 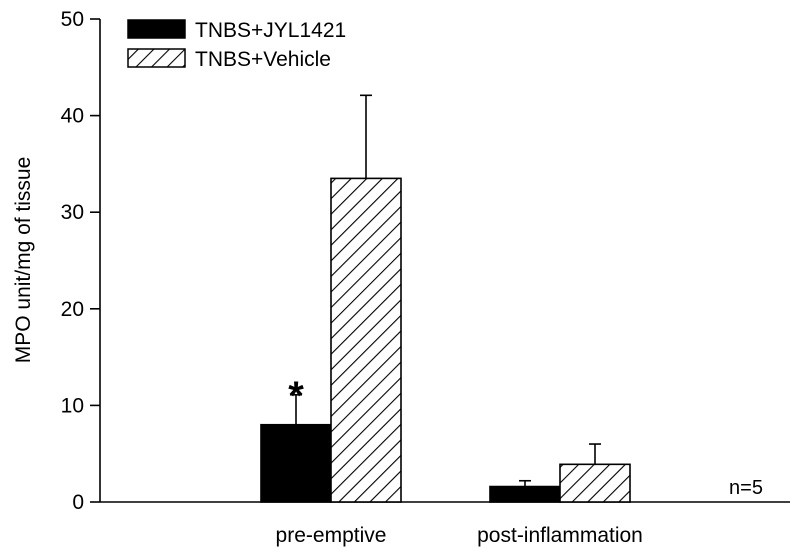 What do you see at coordinates (595, 483) in the screenshot?
I see `bar-vehicle-post-inflammation` at bounding box center [595, 483].